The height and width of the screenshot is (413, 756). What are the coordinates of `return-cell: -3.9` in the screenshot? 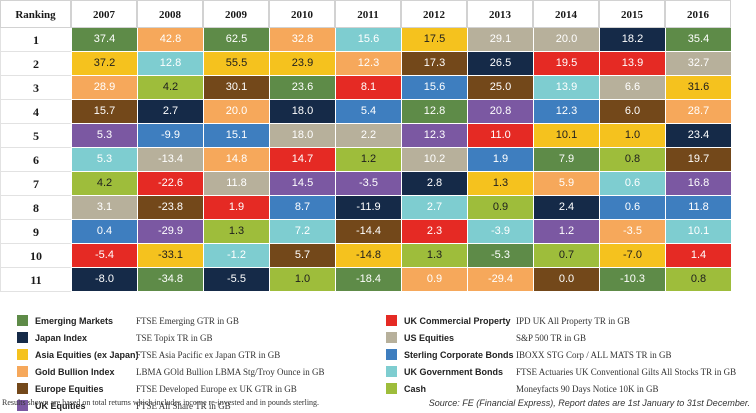 It's located at (500, 231).